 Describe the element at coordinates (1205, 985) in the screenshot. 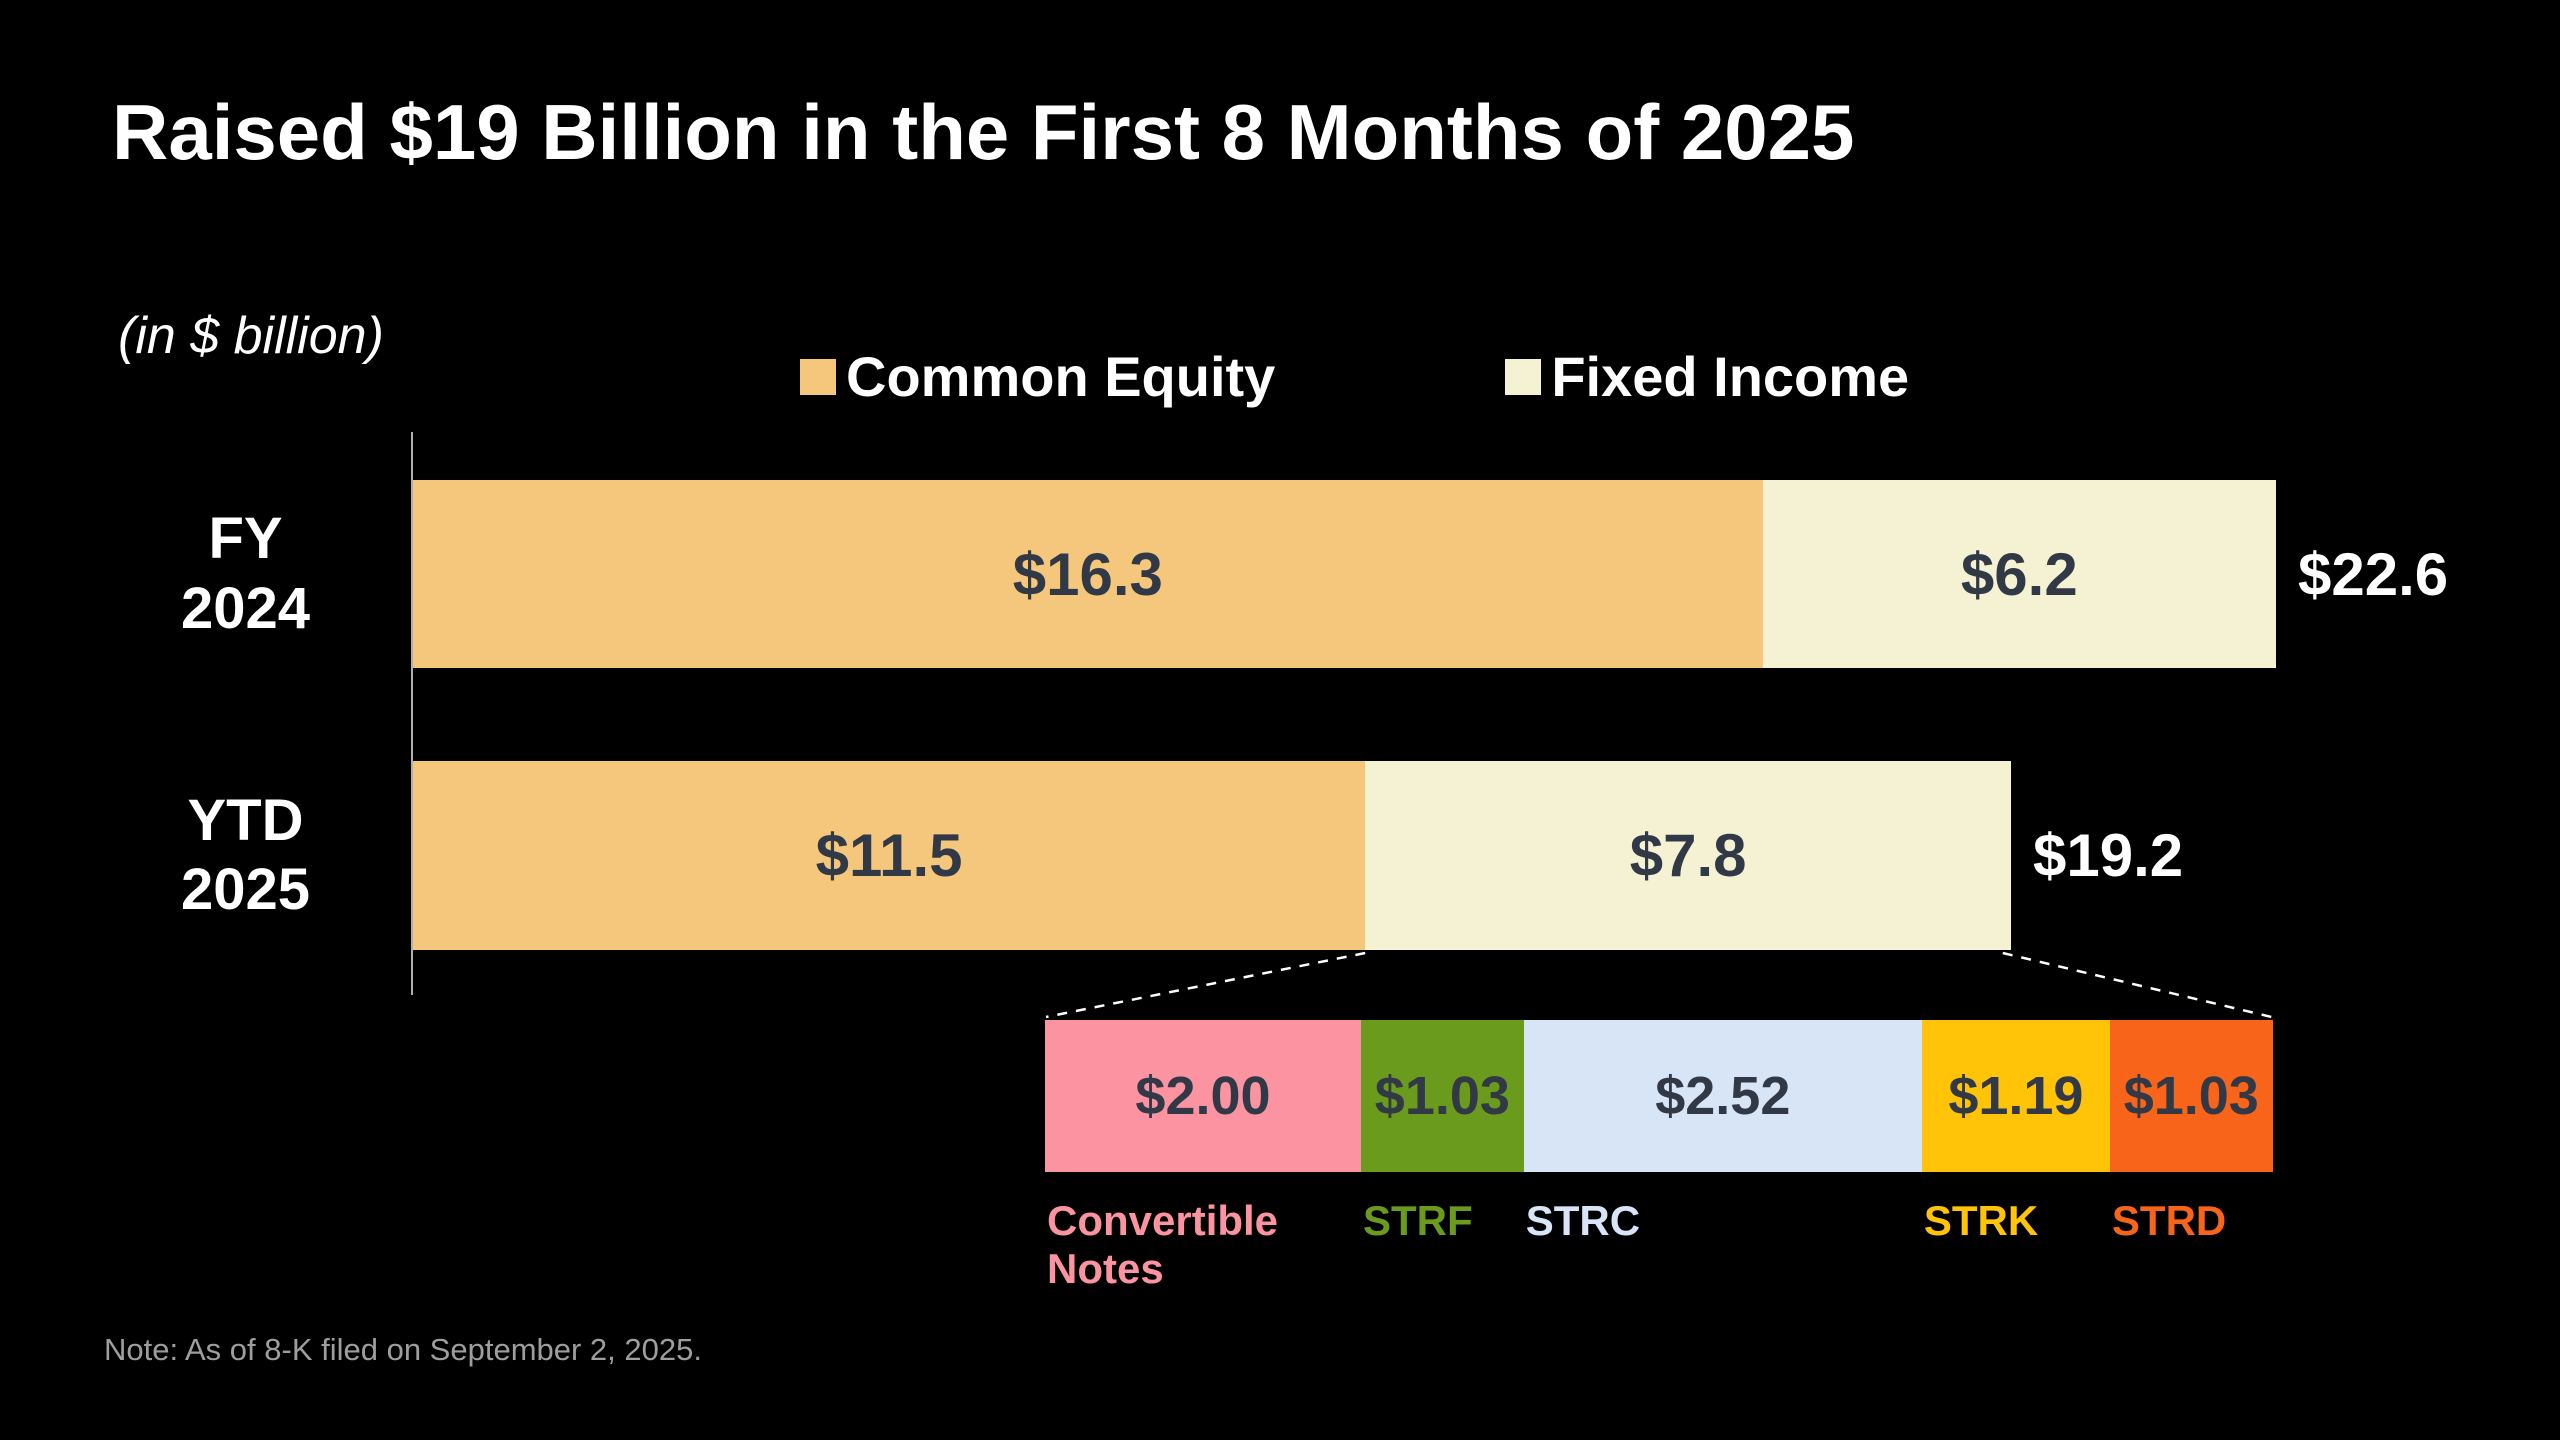

I see `connector-line-left` at that location.